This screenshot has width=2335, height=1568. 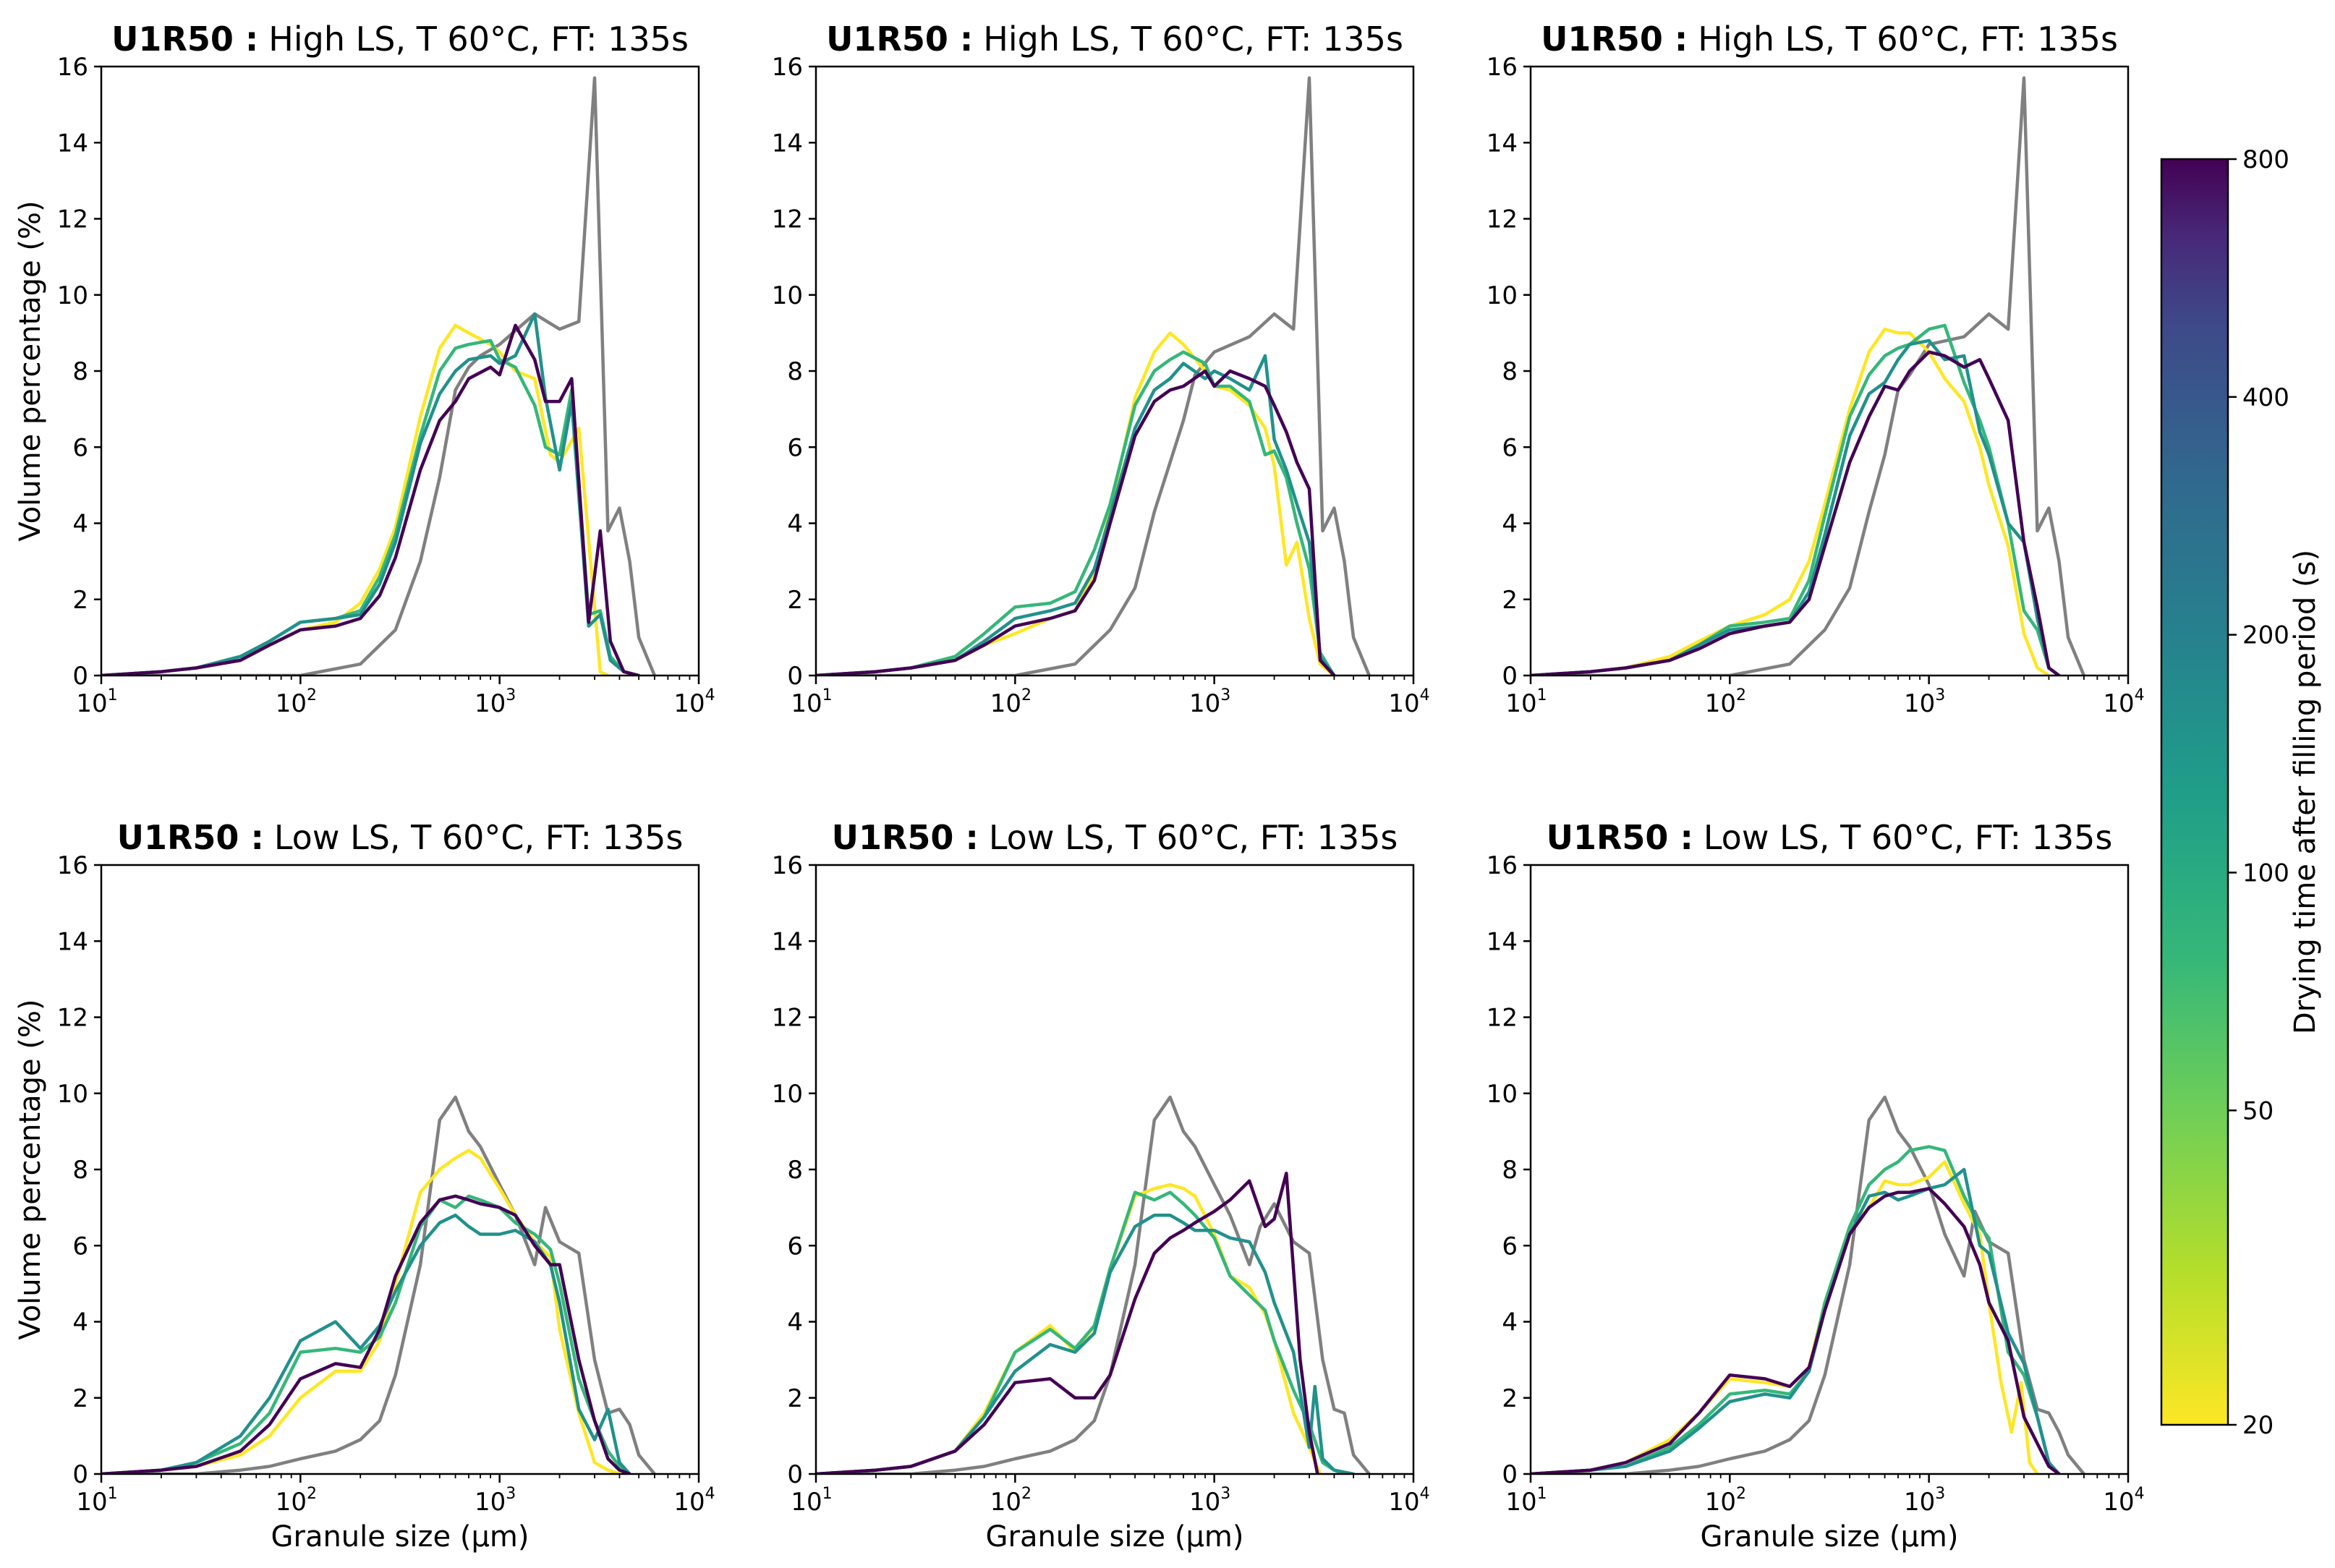 I want to click on colorbar-tick-label: 50, so click(x=2258, y=1110).